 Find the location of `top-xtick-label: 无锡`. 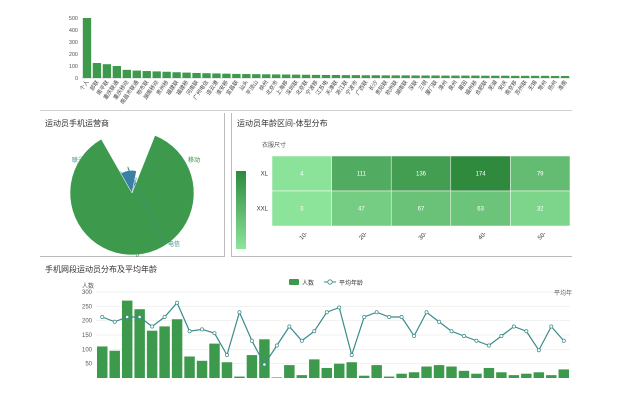

top-xtick-label: 无锡 is located at coordinates (532, 85).